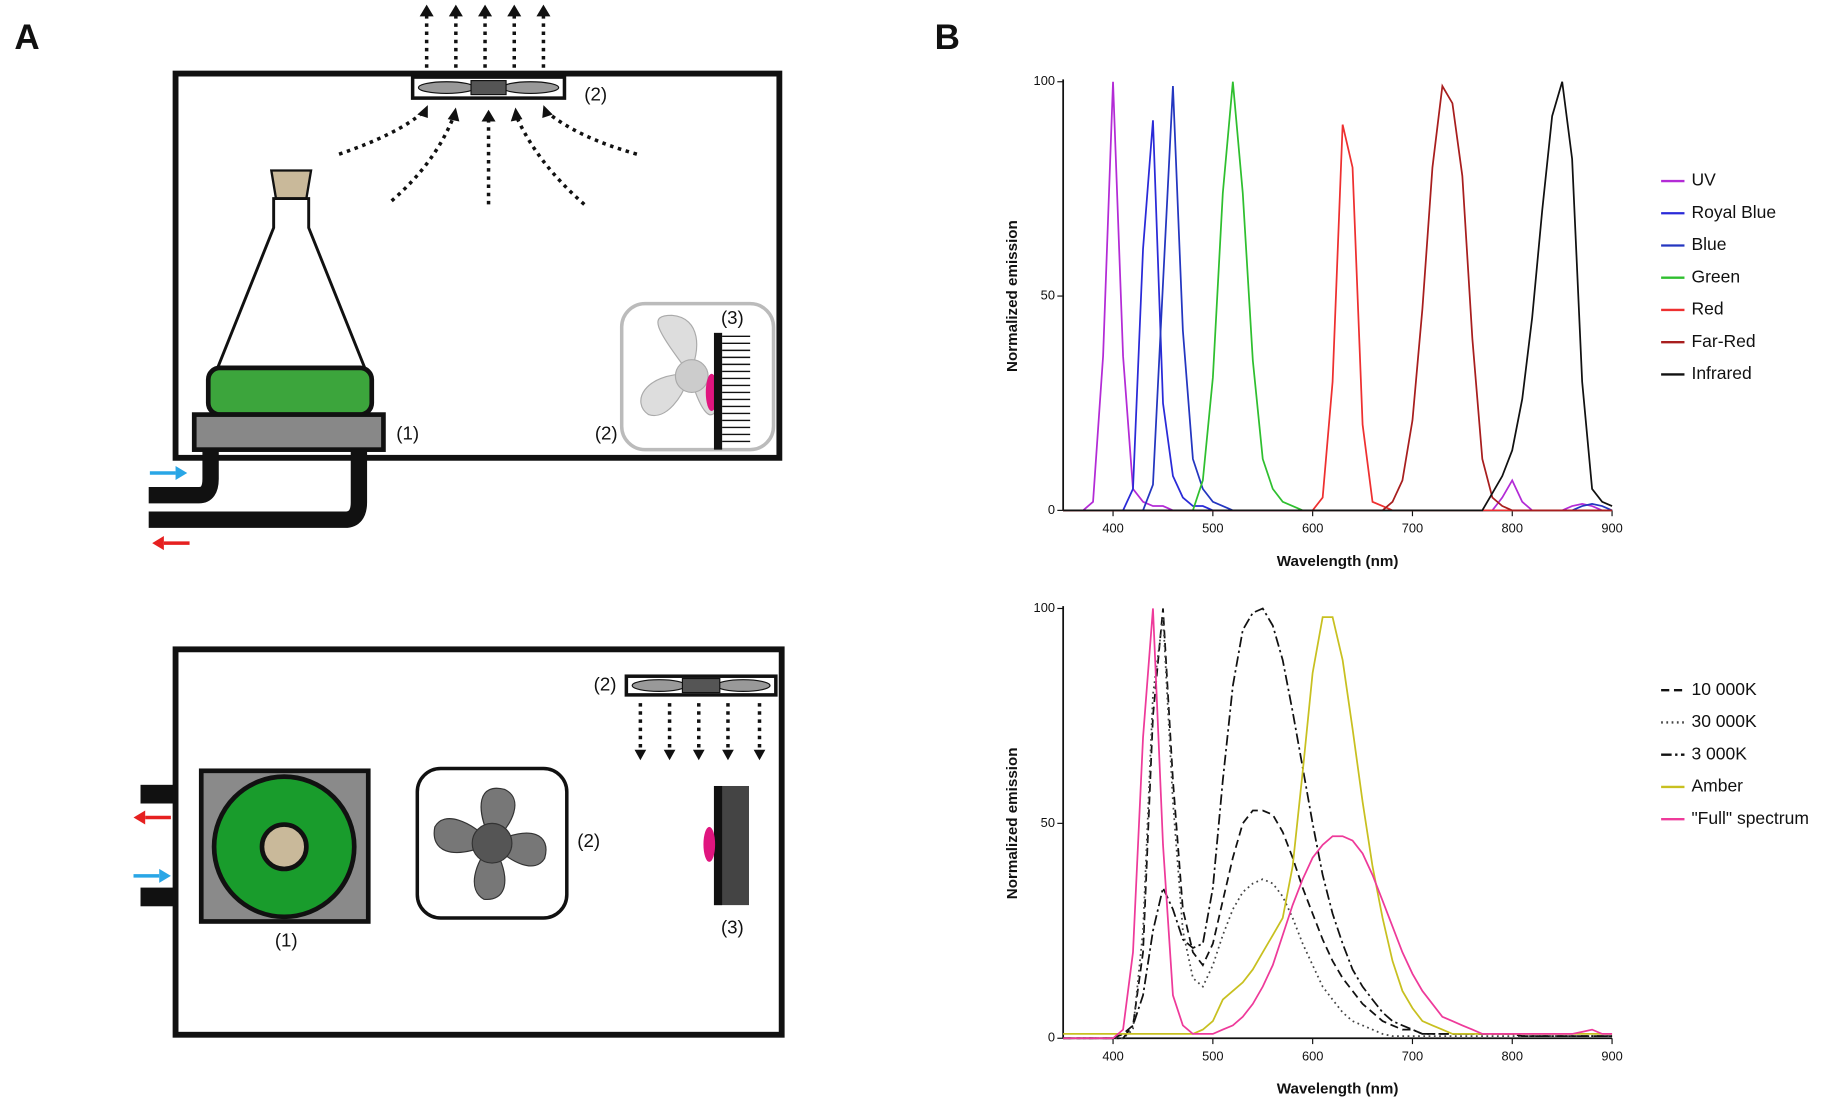 Image resolution: width=1832 pixels, height=1113 pixels. What do you see at coordinates (1717, 786) in the screenshot?
I see `legend-label: Amber` at bounding box center [1717, 786].